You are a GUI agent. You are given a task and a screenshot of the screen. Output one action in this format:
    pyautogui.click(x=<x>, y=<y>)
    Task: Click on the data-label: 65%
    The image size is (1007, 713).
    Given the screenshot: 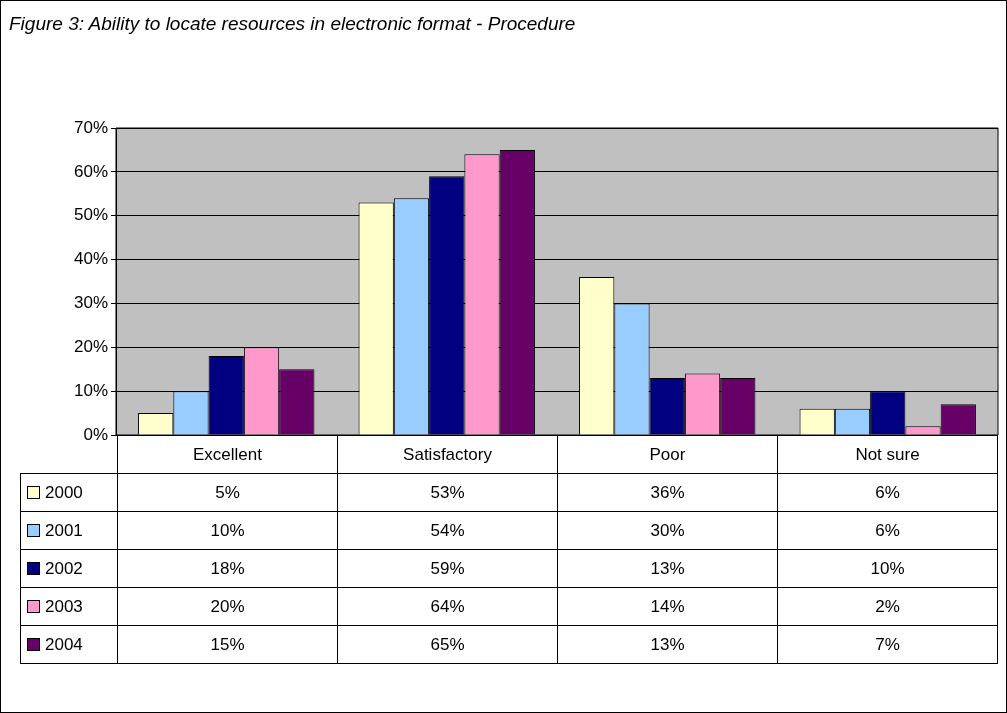 What is the action you would take?
    pyautogui.click(x=447, y=644)
    